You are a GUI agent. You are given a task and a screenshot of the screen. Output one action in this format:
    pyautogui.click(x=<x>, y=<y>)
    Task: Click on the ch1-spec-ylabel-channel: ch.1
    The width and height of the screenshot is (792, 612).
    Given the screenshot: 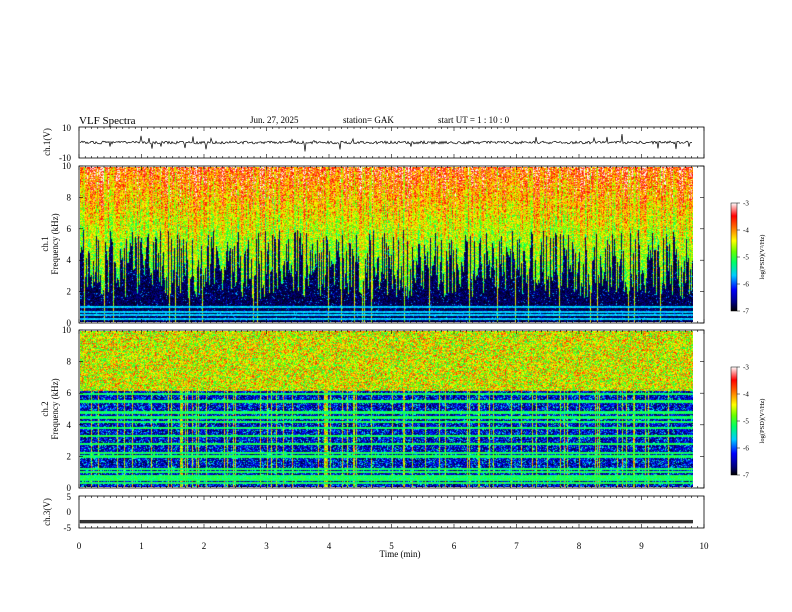 What is the action you would take?
    pyautogui.click(x=45, y=243)
    